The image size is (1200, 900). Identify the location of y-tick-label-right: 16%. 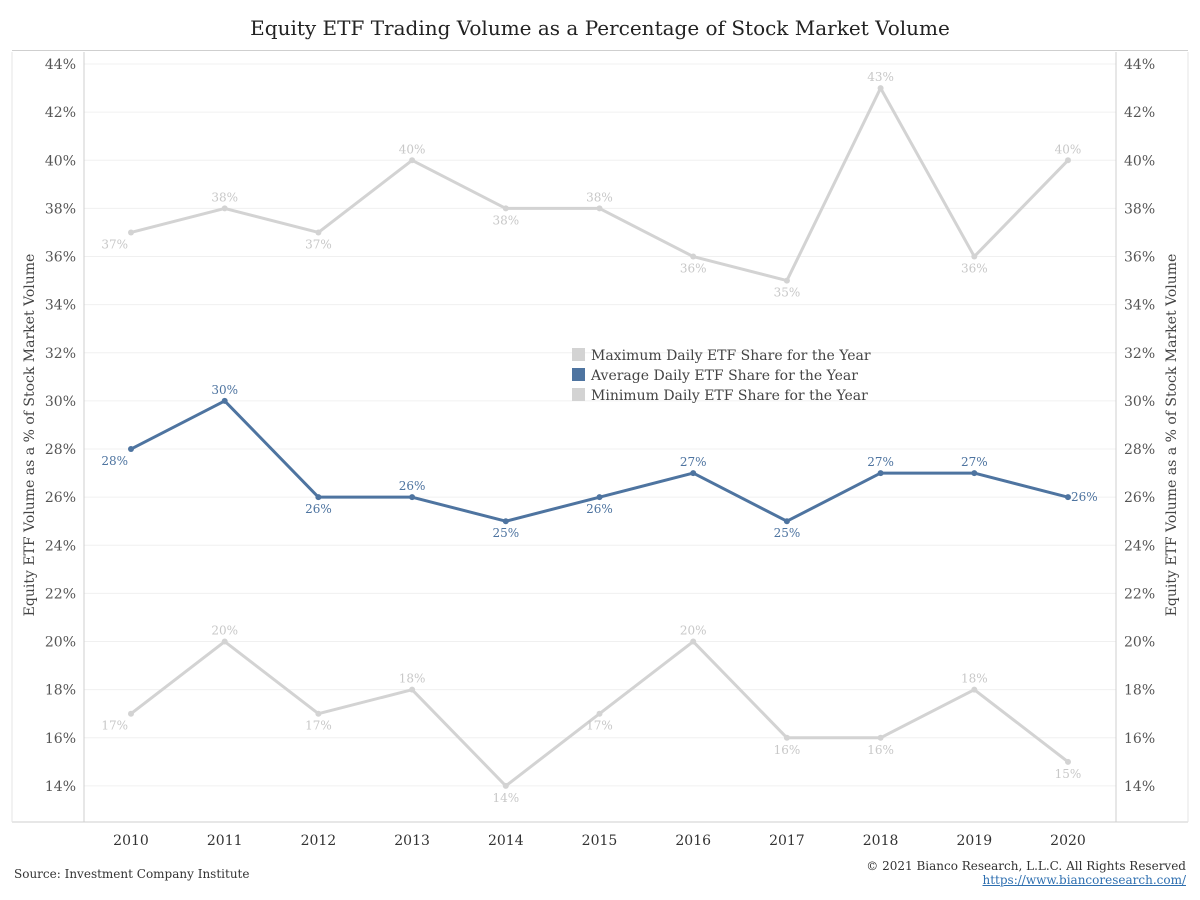
(1139, 739).